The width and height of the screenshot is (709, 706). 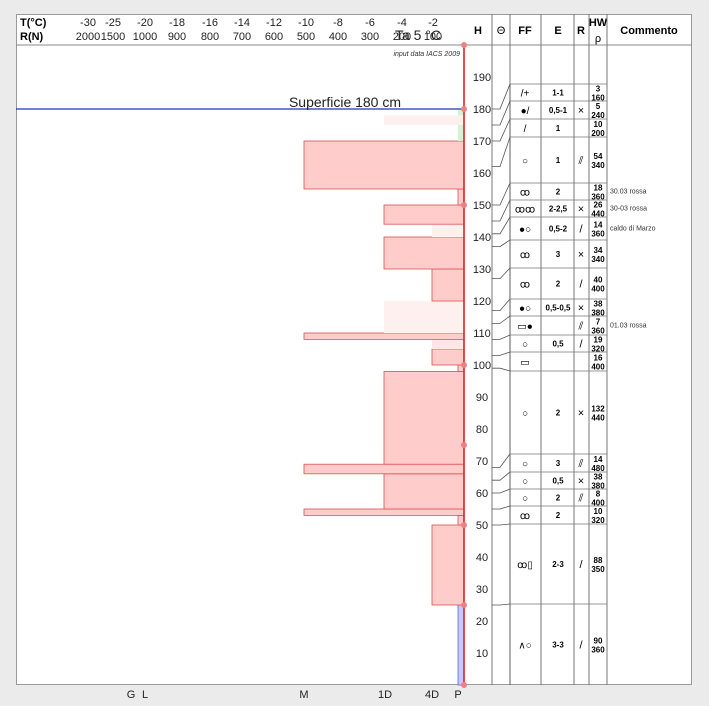 I want to click on r-tick-label: 300, so click(x=370, y=37).